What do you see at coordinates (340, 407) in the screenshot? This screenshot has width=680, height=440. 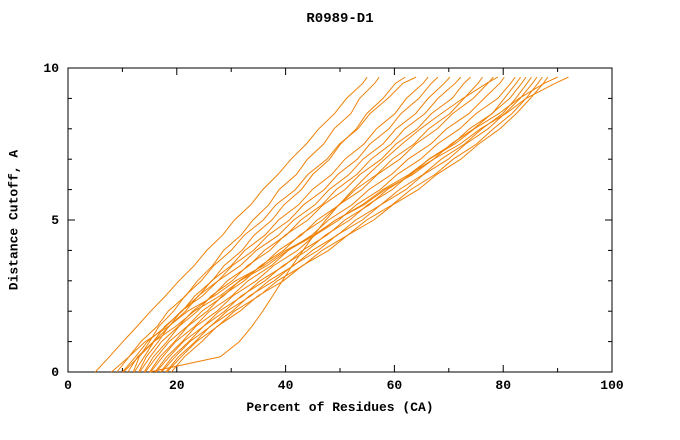 I see `x-axis-label: Percent of Residues (CA)` at bounding box center [340, 407].